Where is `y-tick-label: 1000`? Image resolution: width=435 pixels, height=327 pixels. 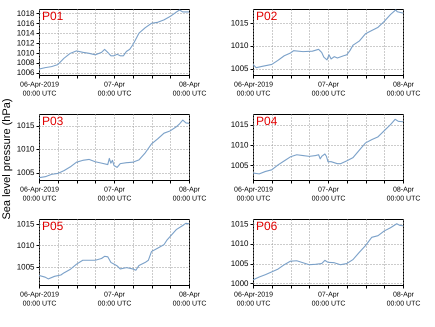
y-tick-label: 1000 is located at coordinates (240, 283).